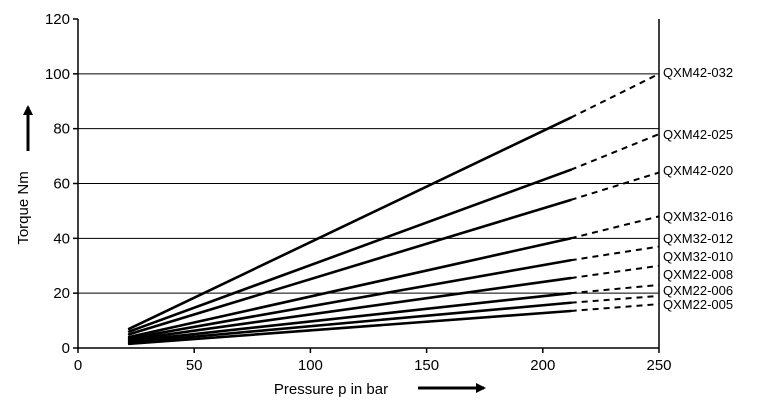  What do you see at coordinates (426, 365) in the screenshot?
I see `x-tick-label: 150` at bounding box center [426, 365].